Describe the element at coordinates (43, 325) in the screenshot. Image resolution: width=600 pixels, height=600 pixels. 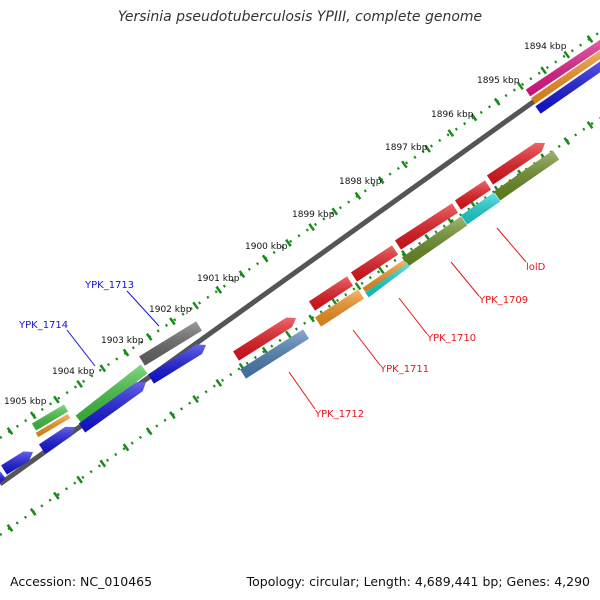
I see `gene-label-ypk1714: YPK_1714` at that location.